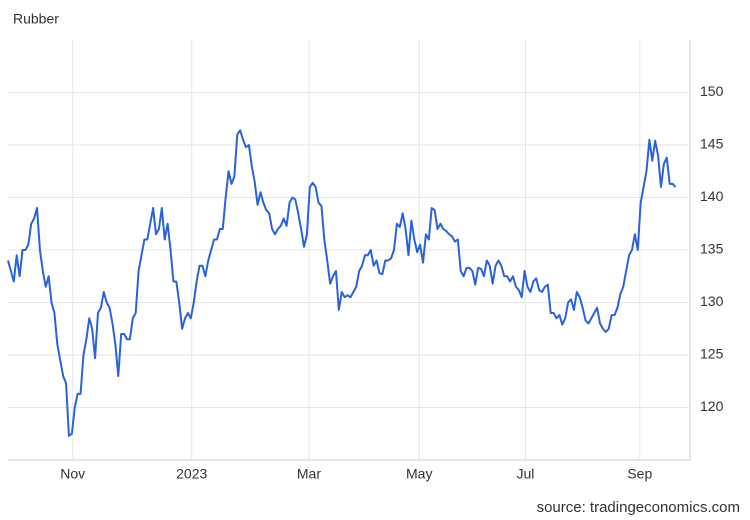 This screenshot has height=520, width=750. Describe the element at coordinates (712, 249) in the screenshot. I see `y-tick-label: 135` at that location.